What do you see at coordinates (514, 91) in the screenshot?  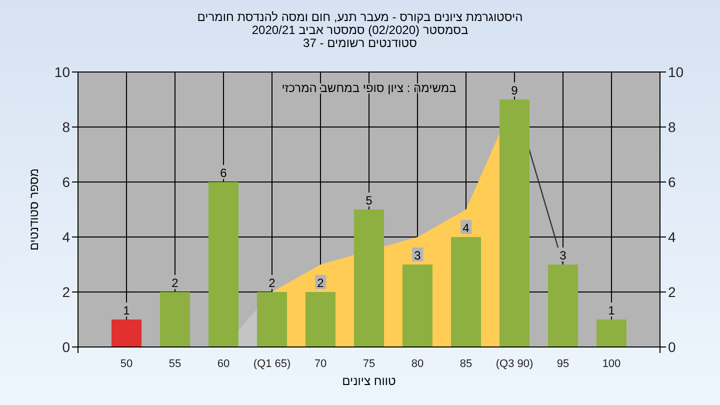 I see `data-label: 9` at bounding box center [514, 91].